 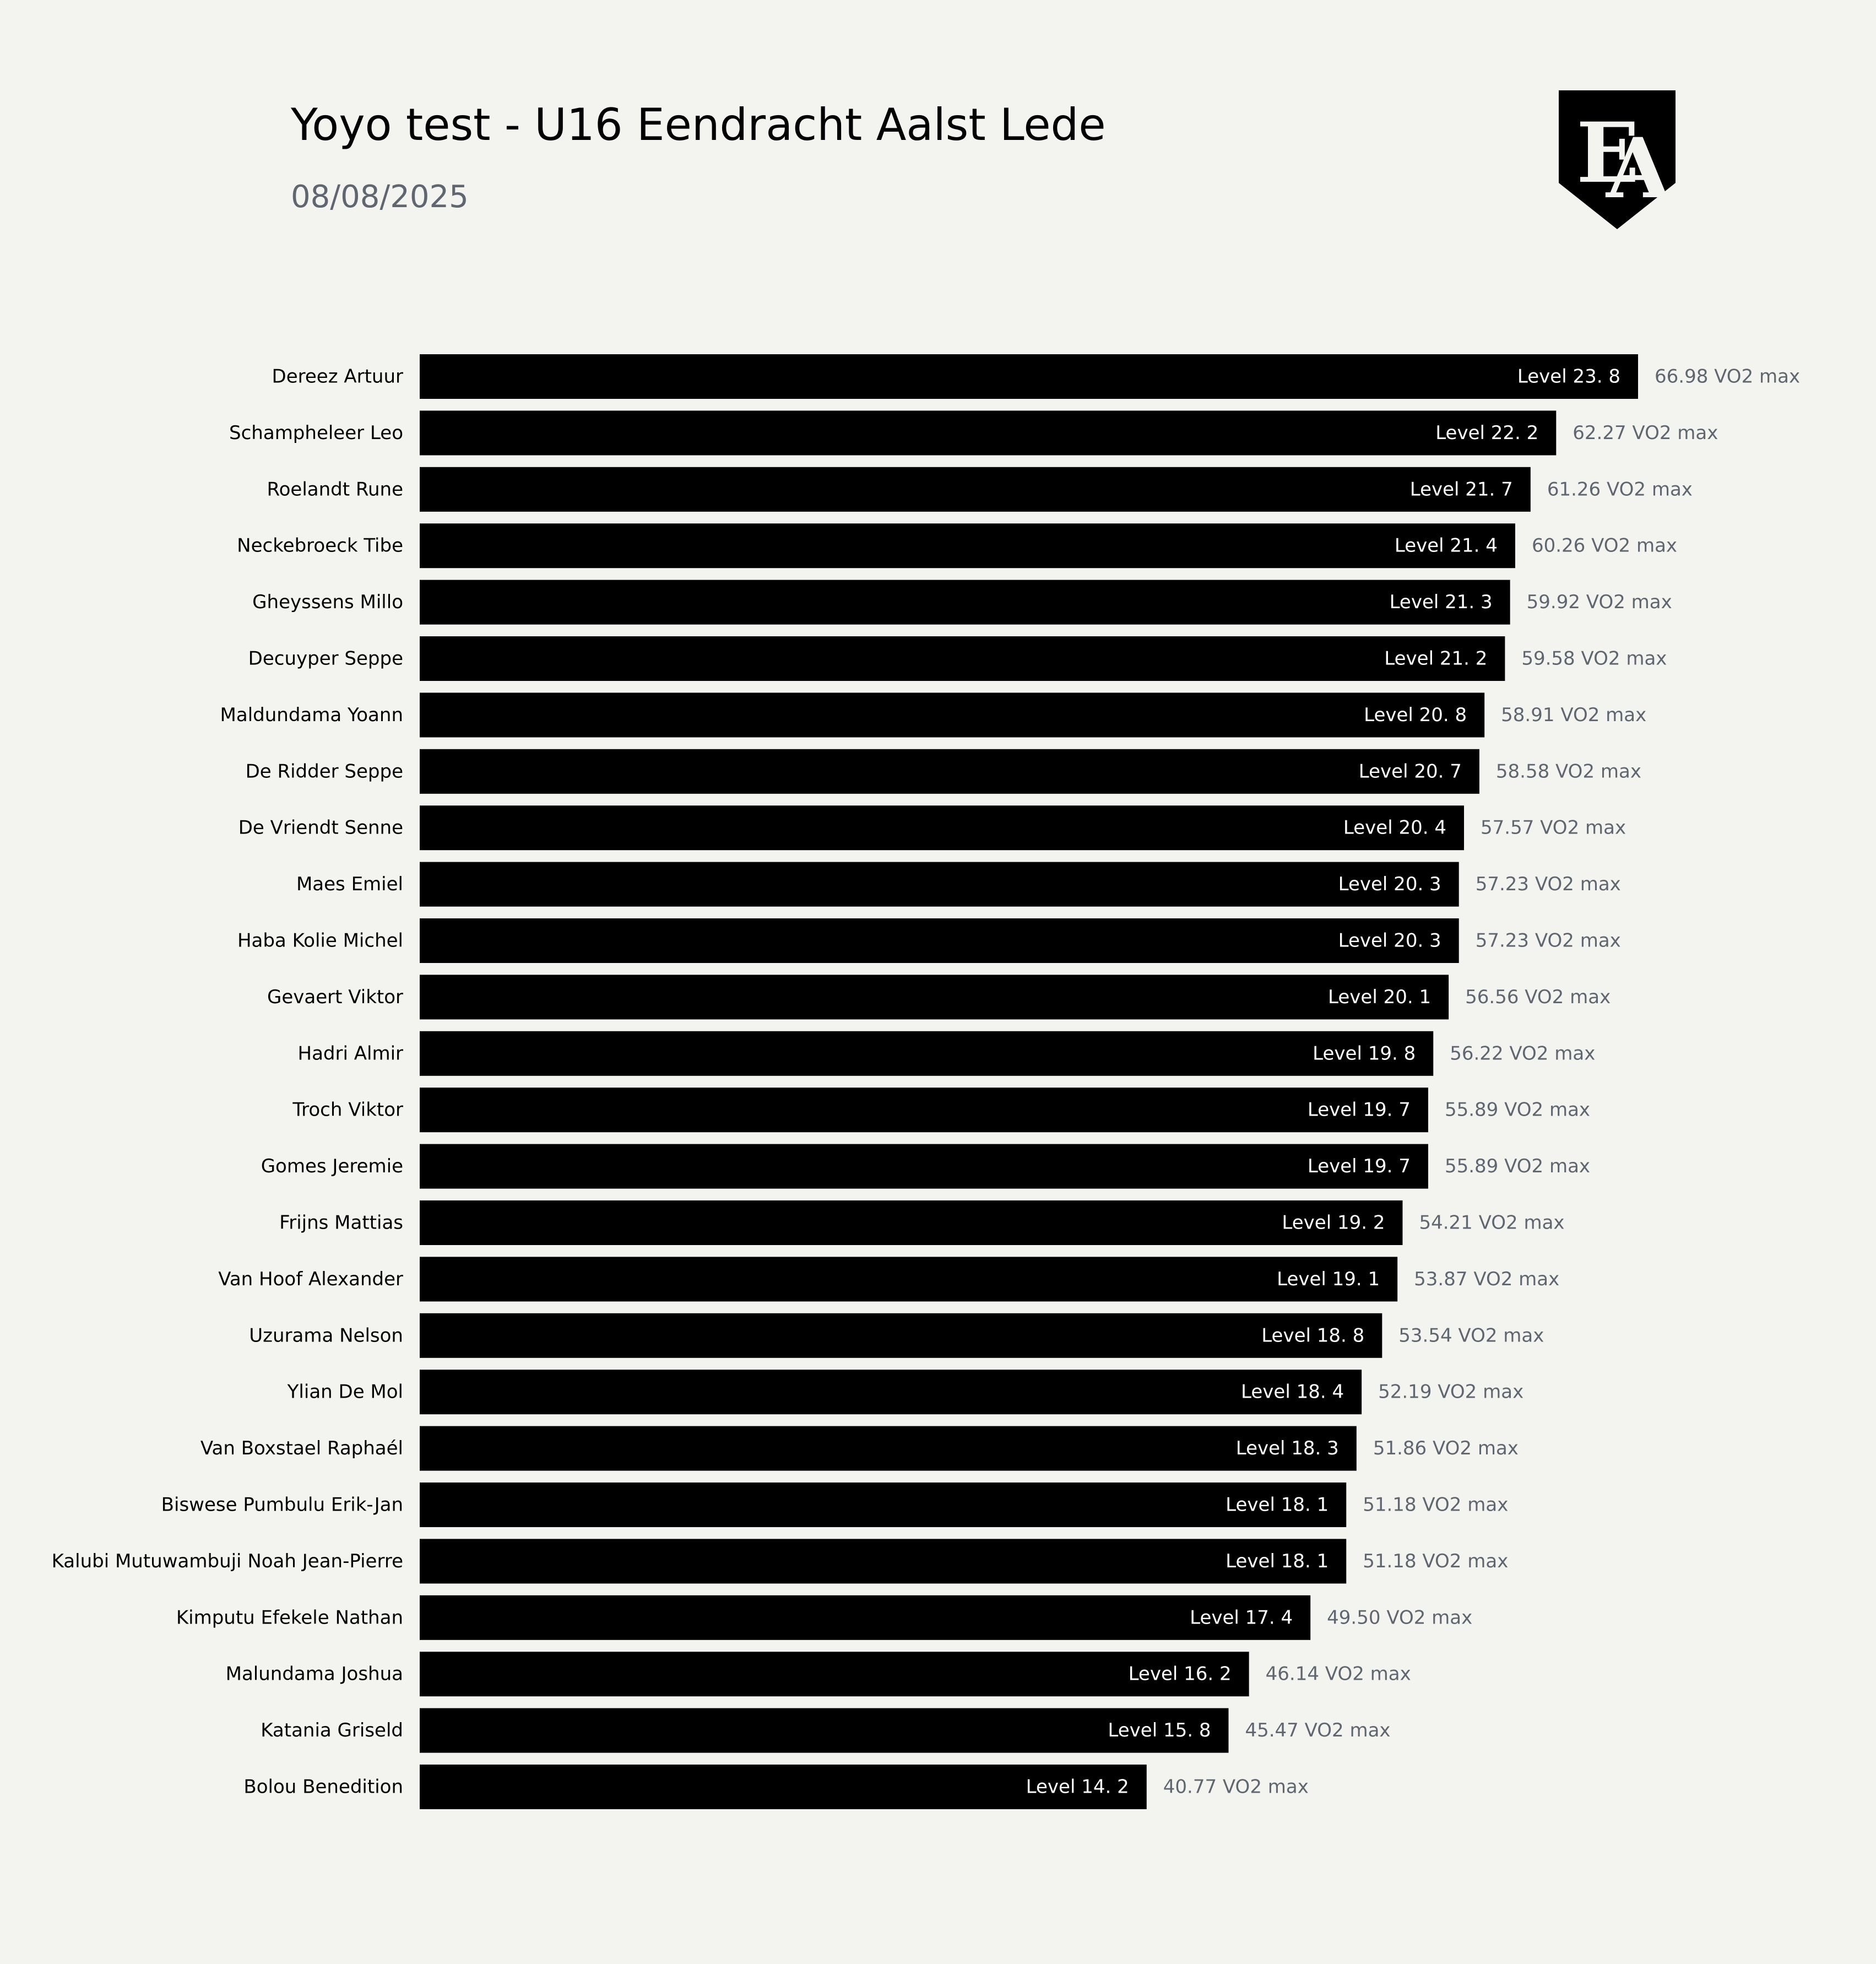 What do you see at coordinates (316, 433) in the screenshot?
I see `category-label: Schampheleer Leo` at bounding box center [316, 433].